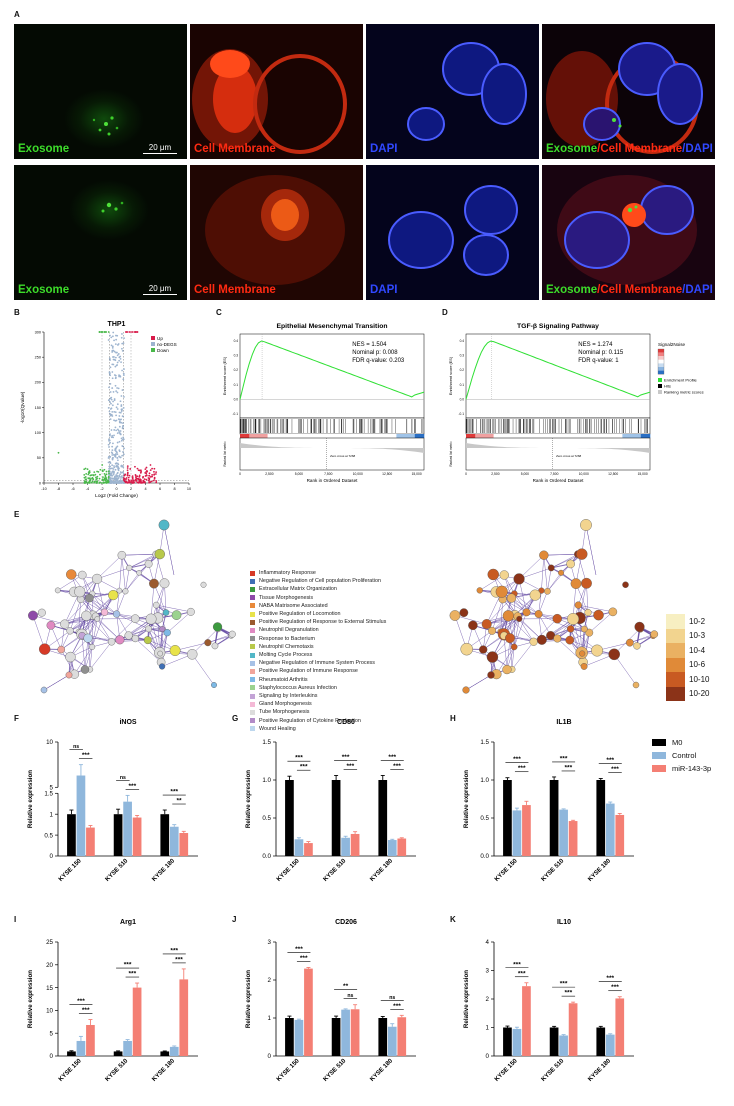 Image resolution: width=734 pixels, height=1106 pixels. What do you see at coordinates (286, 597) in the screenshot?
I see `term-label: Tissue Morphogenesis` at bounding box center [286, 597].